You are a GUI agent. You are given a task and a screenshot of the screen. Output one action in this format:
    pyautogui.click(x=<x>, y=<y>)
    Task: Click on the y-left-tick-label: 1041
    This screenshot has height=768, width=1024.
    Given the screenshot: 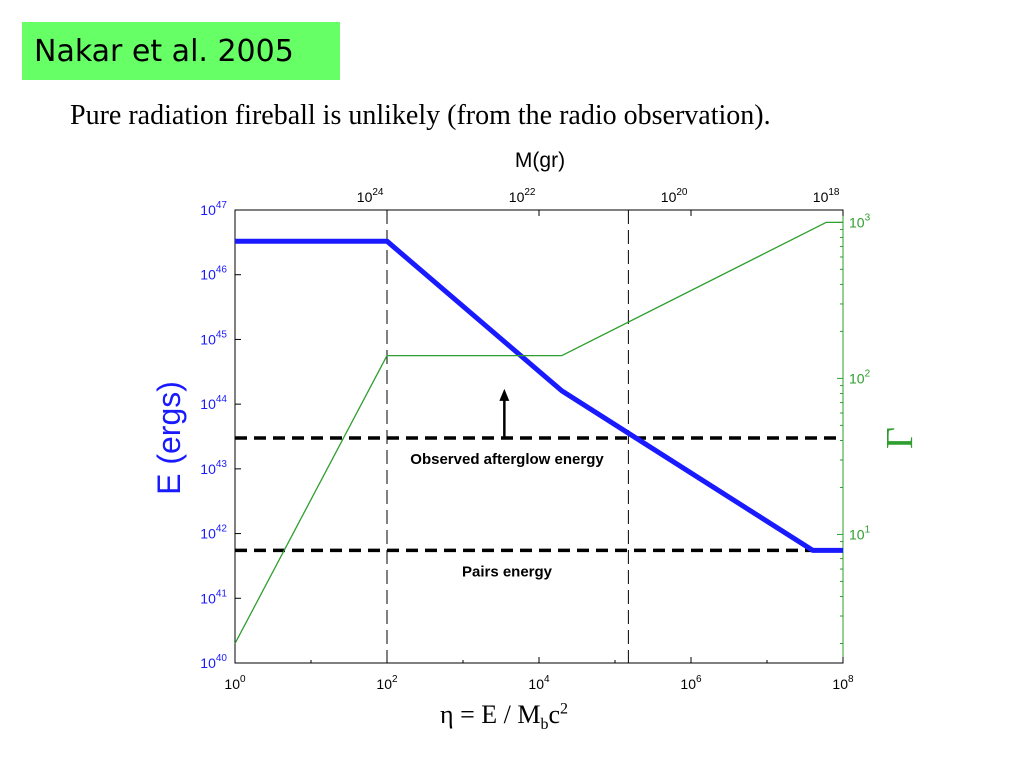 What is the action you would take?
    pyautogui.click(x=213, y=597)
    